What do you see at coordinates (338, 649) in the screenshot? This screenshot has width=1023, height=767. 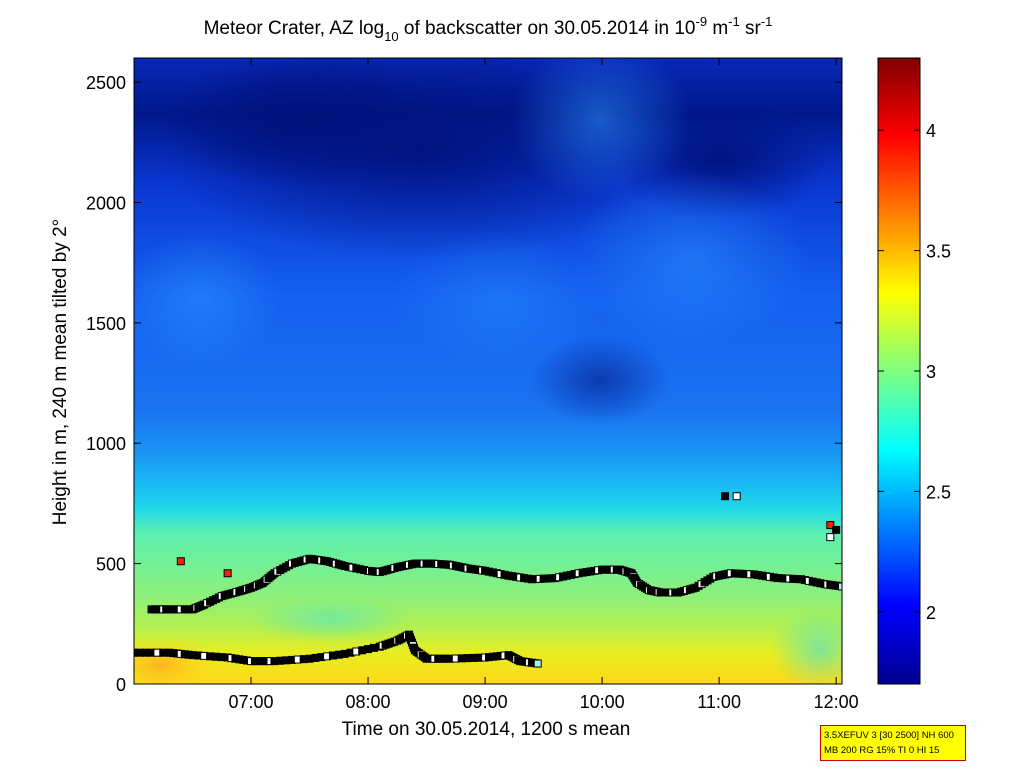 I see `layer-lower-layer` at bounding box center [338, 649].